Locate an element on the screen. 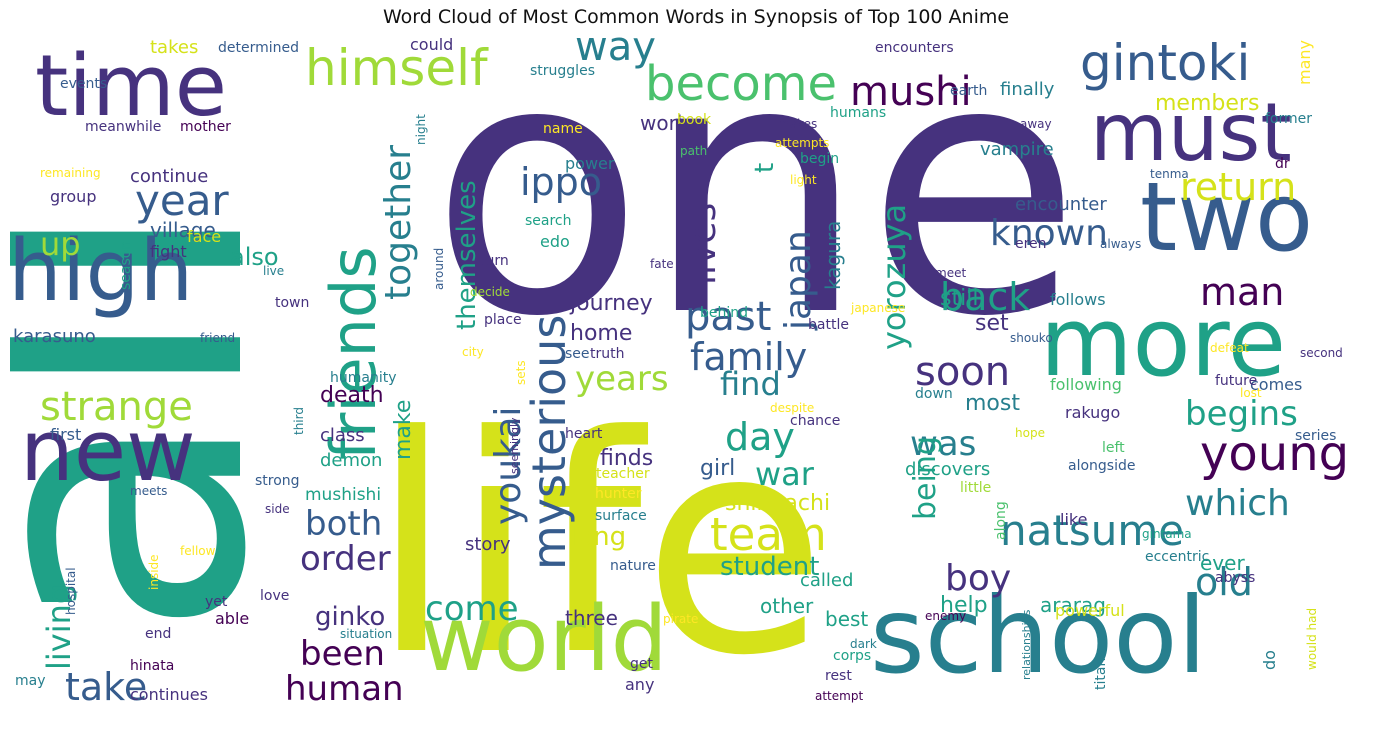 The height and width of the screenshot is (732, 1392). word-may: may is located at coordinates (30, 681).